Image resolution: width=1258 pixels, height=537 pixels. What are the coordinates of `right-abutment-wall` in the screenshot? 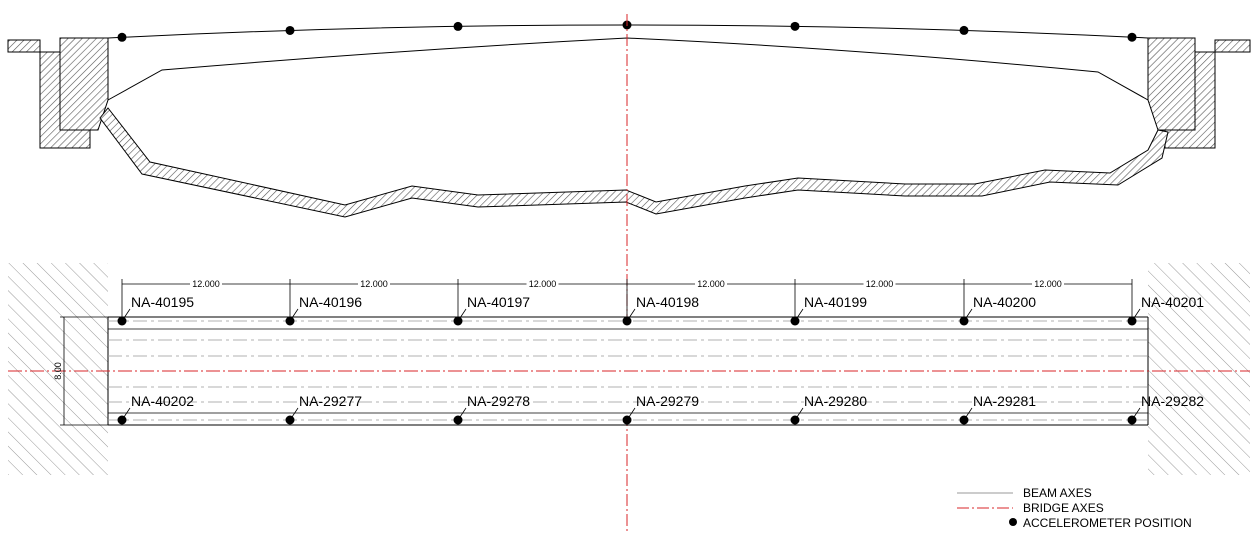 It's located at (1171, 84).